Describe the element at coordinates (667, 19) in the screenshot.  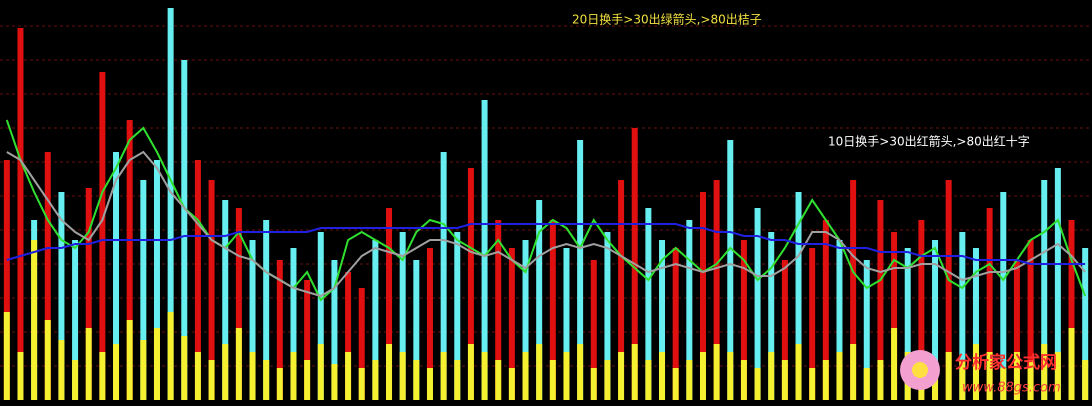
I see `annotation: 20日换手>30出绿箭头,>80出桔子` at that location.